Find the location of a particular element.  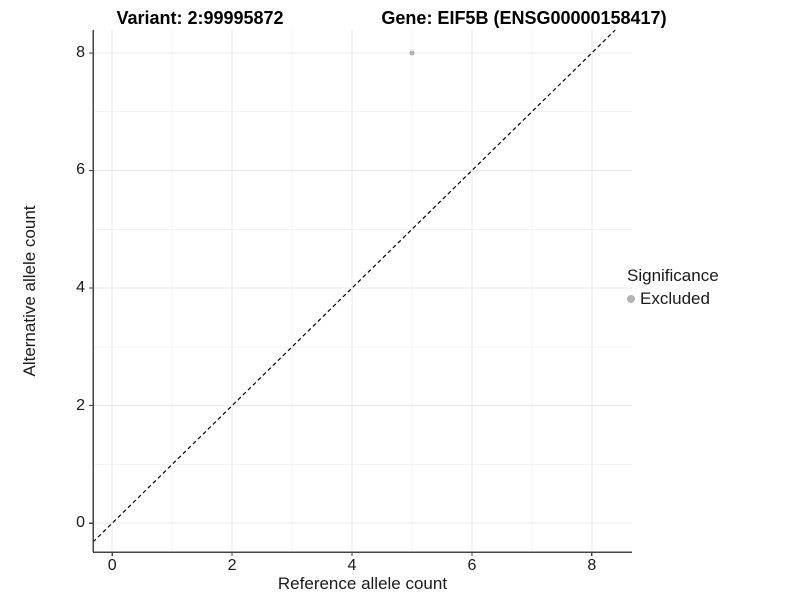

x-tick-label: 2 is located at coordinates (232, 565).